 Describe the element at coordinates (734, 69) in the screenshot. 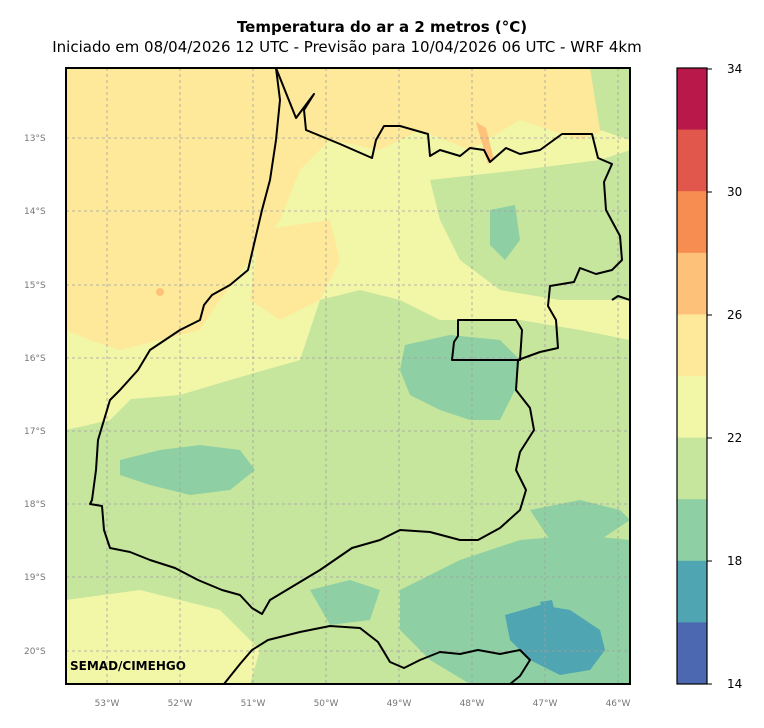

I see `colorbar-label: 34` at that location.